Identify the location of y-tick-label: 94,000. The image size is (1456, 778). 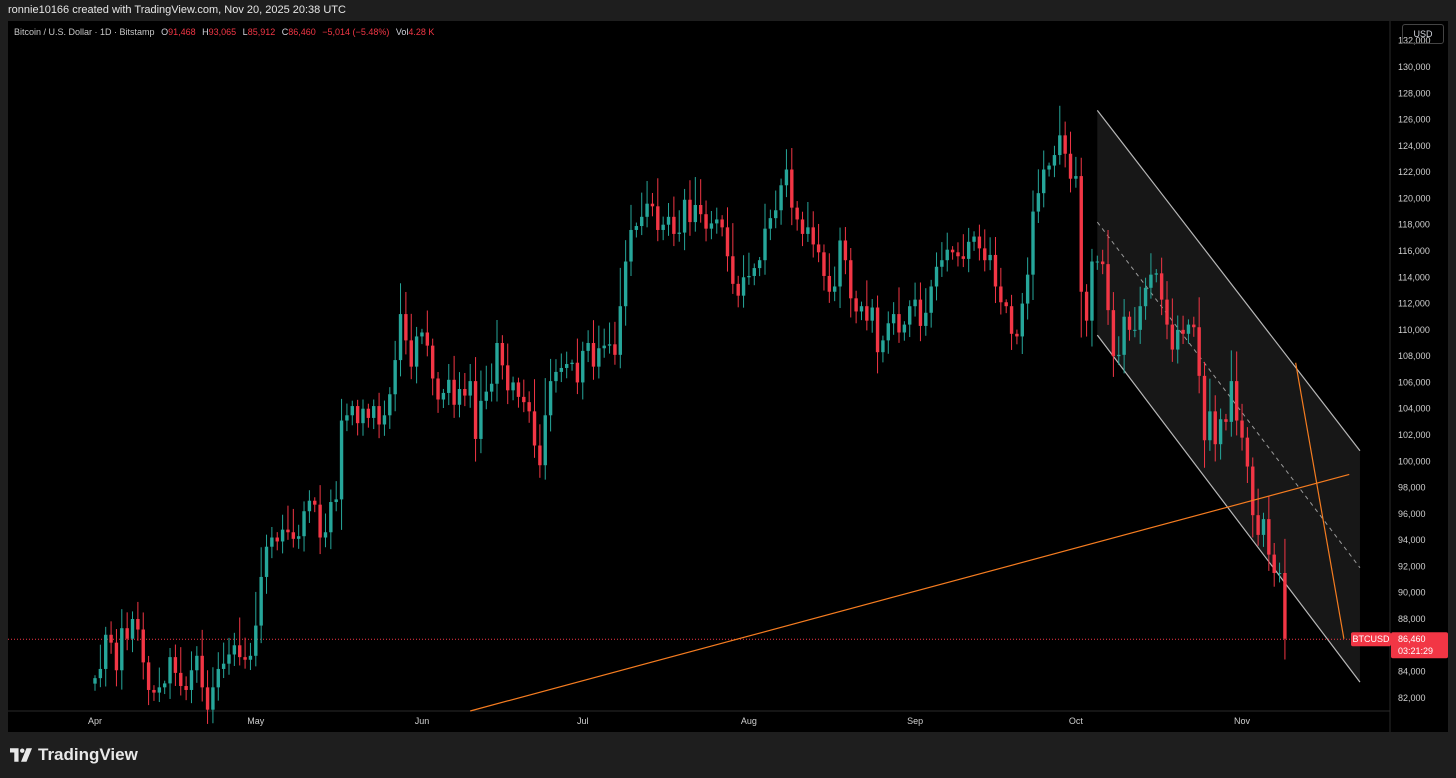
(1412, 540).